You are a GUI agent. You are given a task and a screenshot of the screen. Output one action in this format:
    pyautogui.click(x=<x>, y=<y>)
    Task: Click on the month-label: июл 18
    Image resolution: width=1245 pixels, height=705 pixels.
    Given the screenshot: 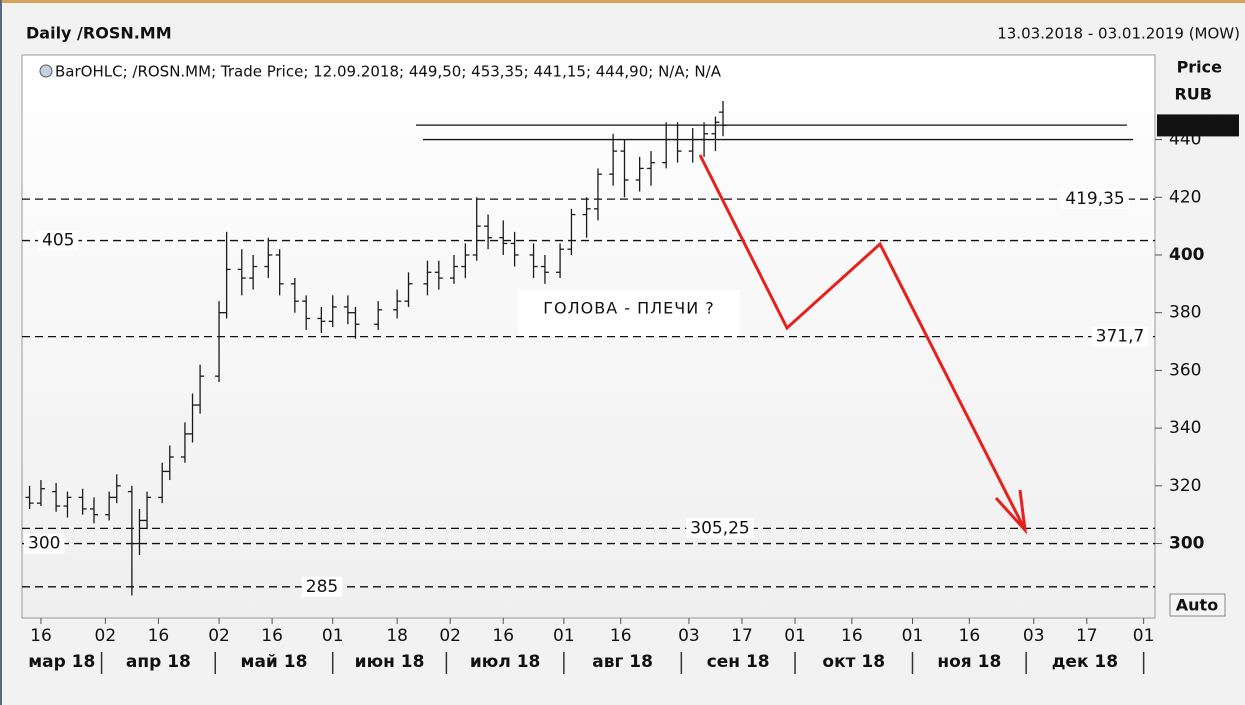 What is the action you would take?
    pyautogui.click(x=505, y=662)
    